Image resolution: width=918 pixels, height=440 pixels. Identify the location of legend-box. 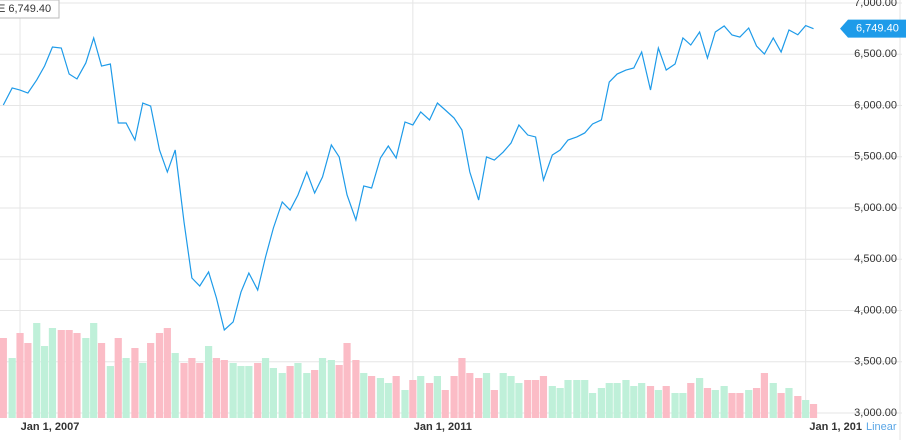
(30, 9).